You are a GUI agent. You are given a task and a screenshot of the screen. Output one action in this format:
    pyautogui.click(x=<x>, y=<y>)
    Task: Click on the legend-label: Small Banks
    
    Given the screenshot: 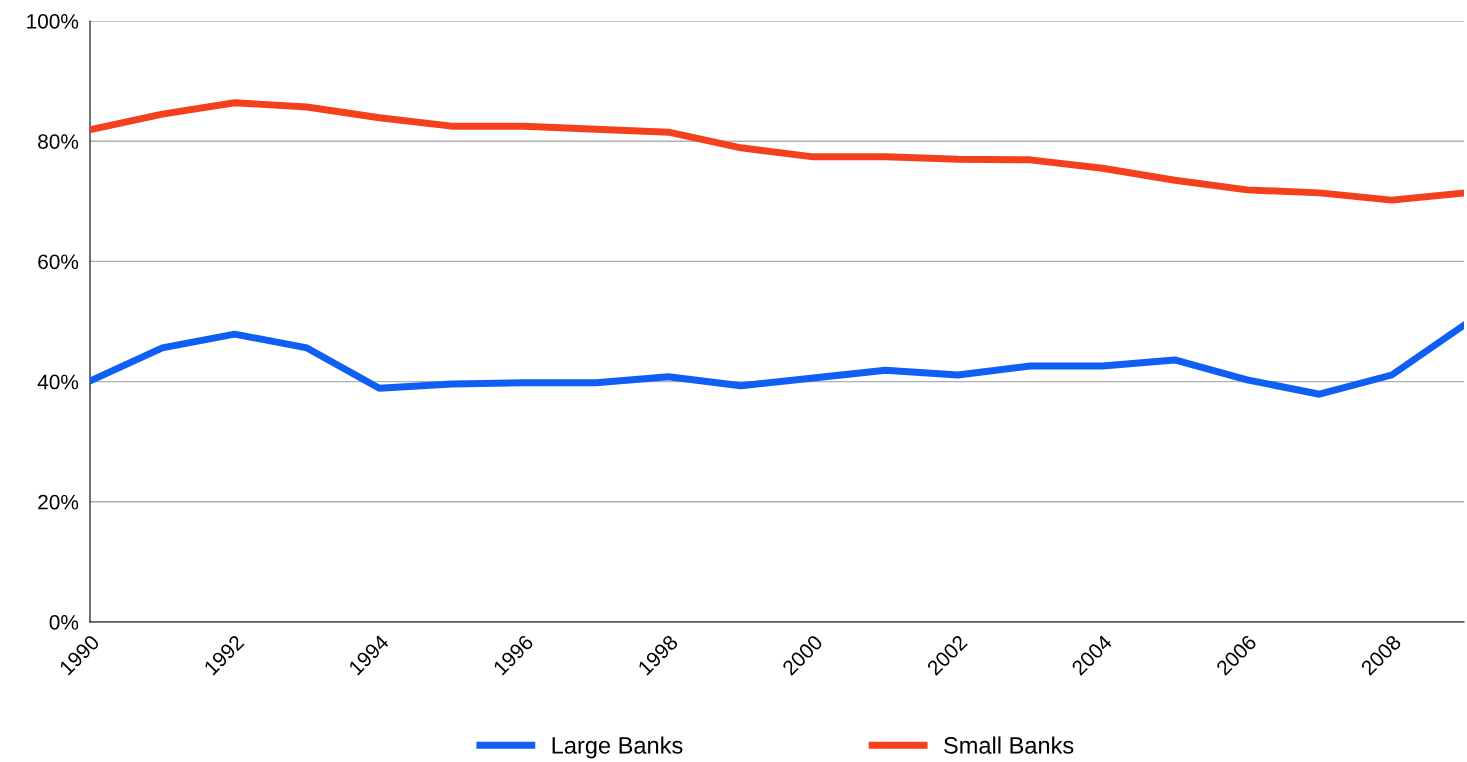 What is the action you would take?
    pyautogui.click(x=1009, y=745)
    